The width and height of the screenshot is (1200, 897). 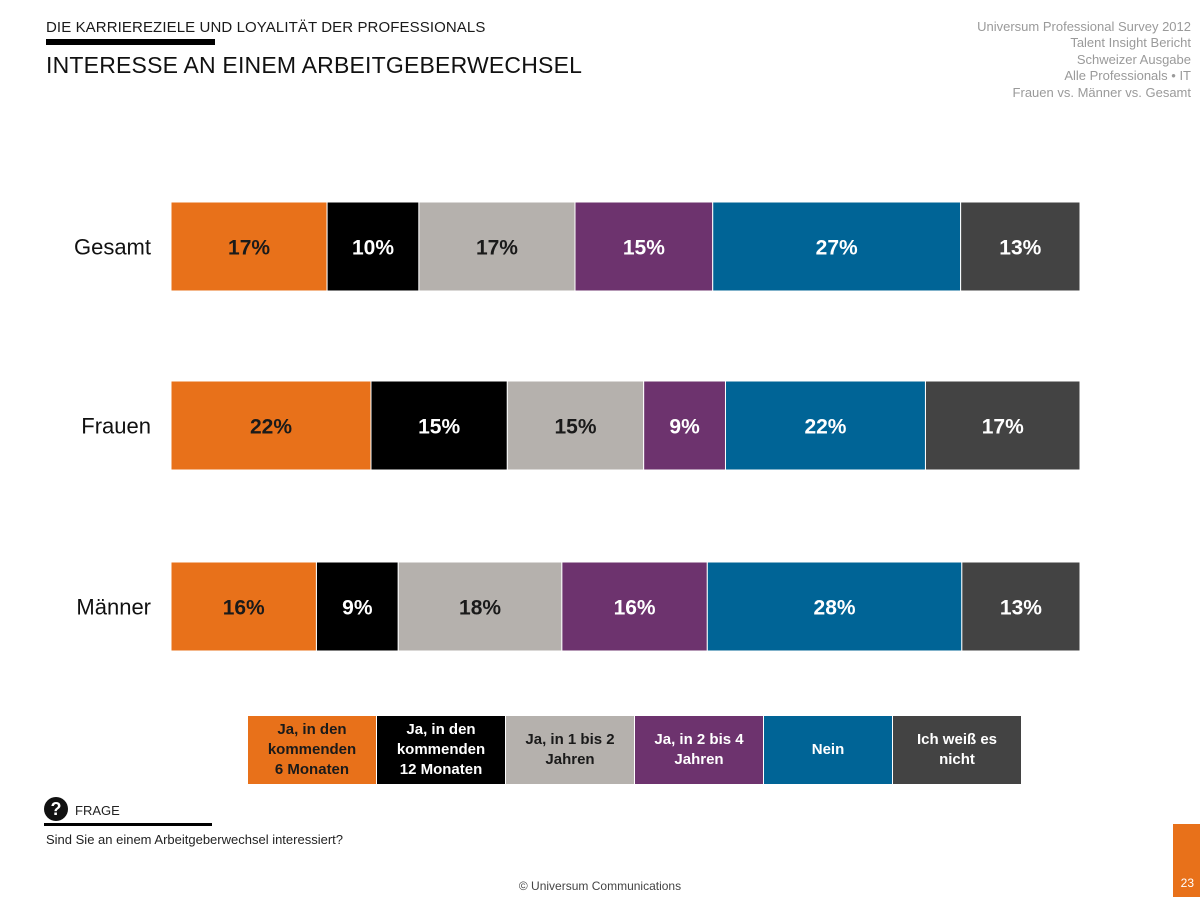 What do you see at coordinates (699, 750) in the screenshot?
I see `legend-item: Ja, in 2 bis 4 Jahren` at bounding box center [699, 750].